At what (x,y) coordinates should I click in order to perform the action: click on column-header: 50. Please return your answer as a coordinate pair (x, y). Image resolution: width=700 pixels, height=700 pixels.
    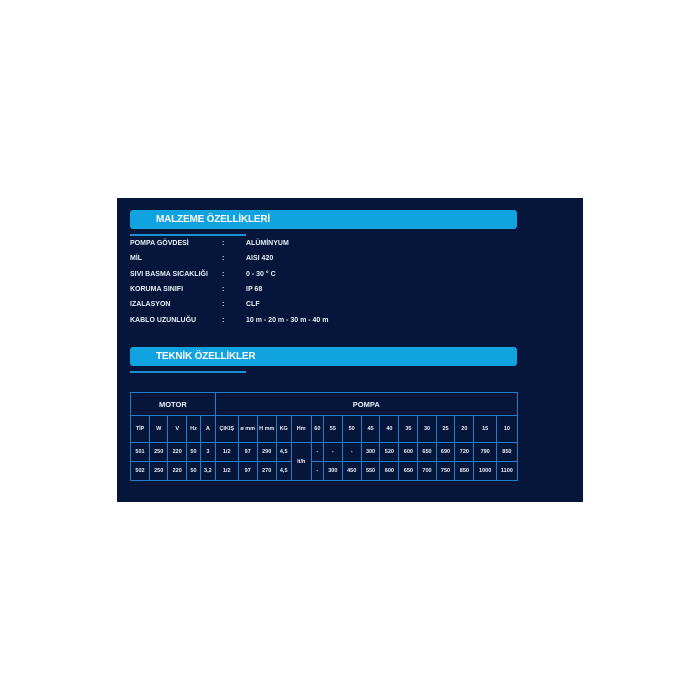
    Looking at the image, I should click on (351, 429).